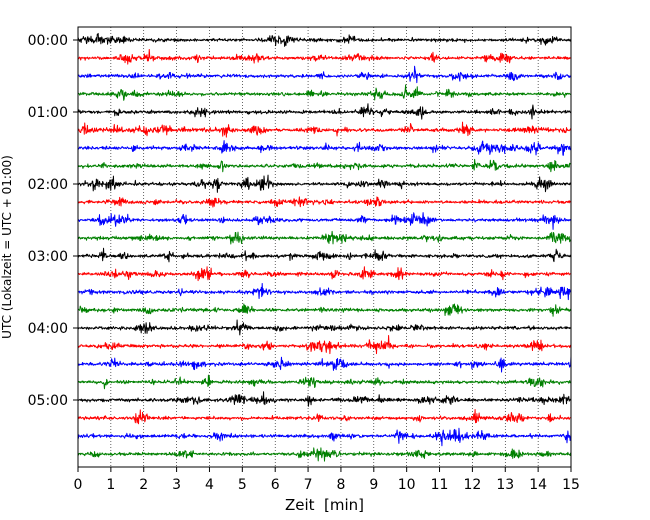  I want to click on x-tick-label: 15, so click(571, 485).